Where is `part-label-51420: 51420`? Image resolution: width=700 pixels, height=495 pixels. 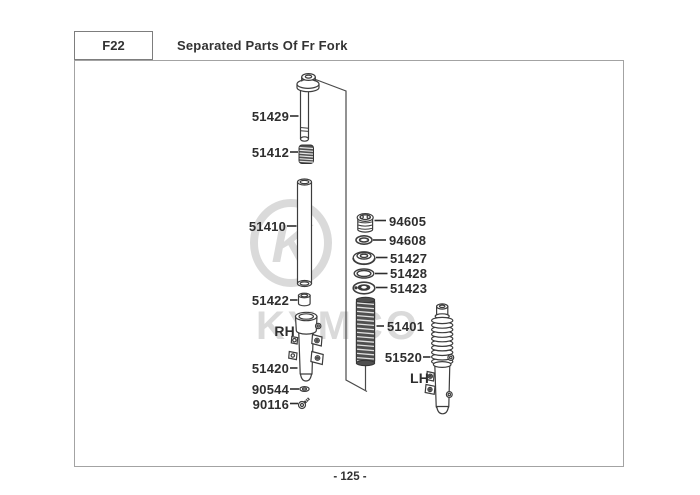 part-label-51420: 51420 is located at coordinates (270, 368).